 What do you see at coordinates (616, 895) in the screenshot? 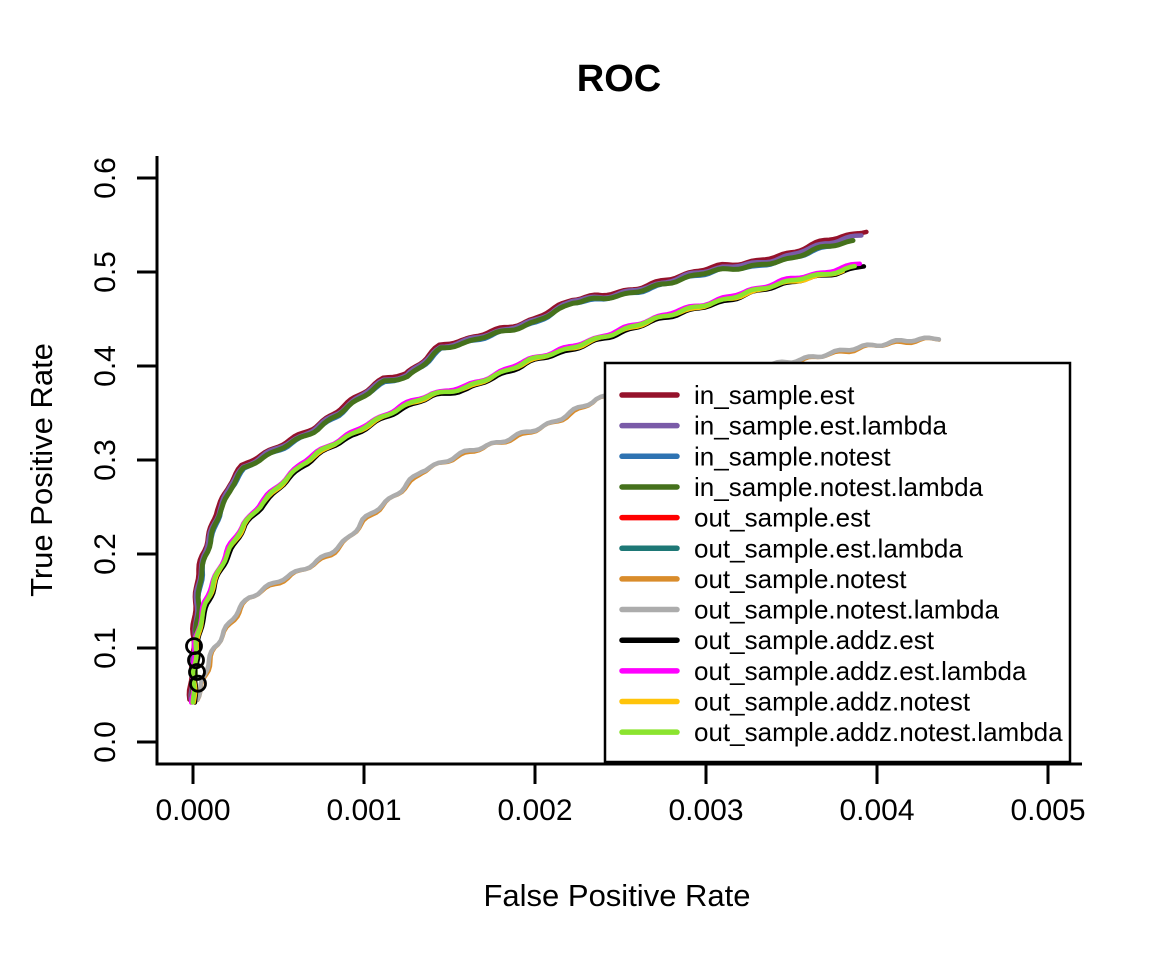
I see `x-axis-label: False Positive Rate` at bounding box center [616, 895].